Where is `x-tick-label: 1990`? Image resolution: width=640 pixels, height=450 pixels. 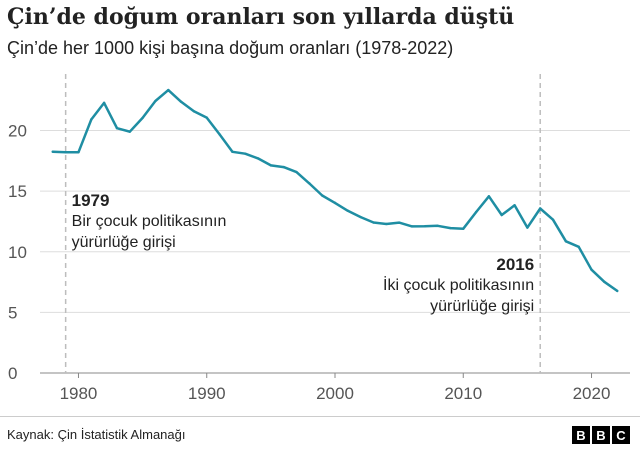 x-tick-label: 1990 is located at coordinates (207, 393).